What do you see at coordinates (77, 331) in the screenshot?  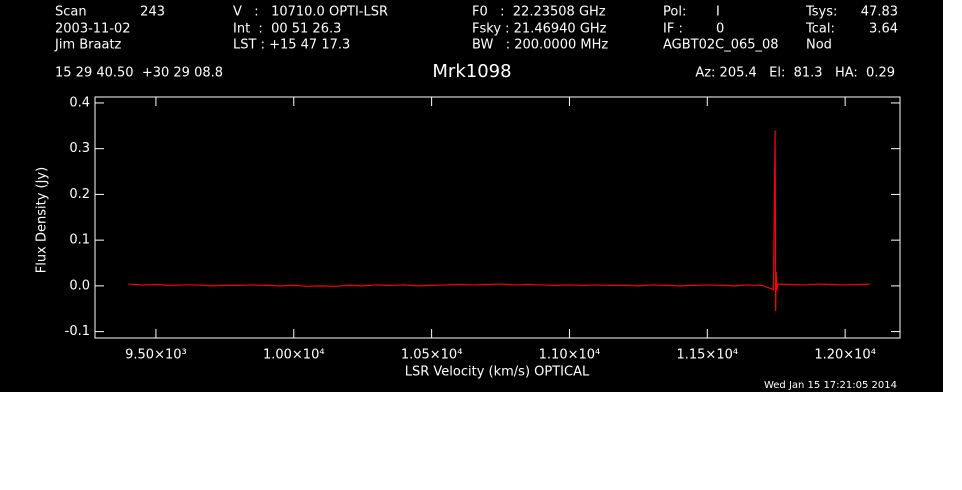 I see `y-tick-label: -0.1` at bounding box center [77, 331].